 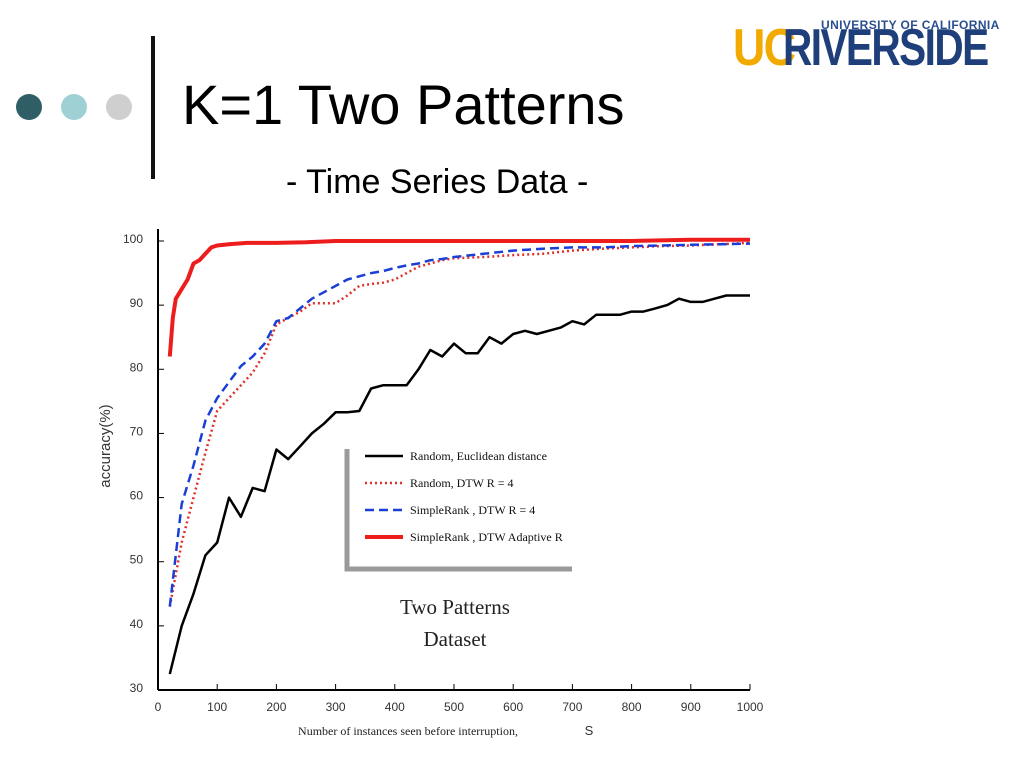 I want to click on legend-label-4: SimpleRank , DTW Adaptive R, so click(x=486, y=537).